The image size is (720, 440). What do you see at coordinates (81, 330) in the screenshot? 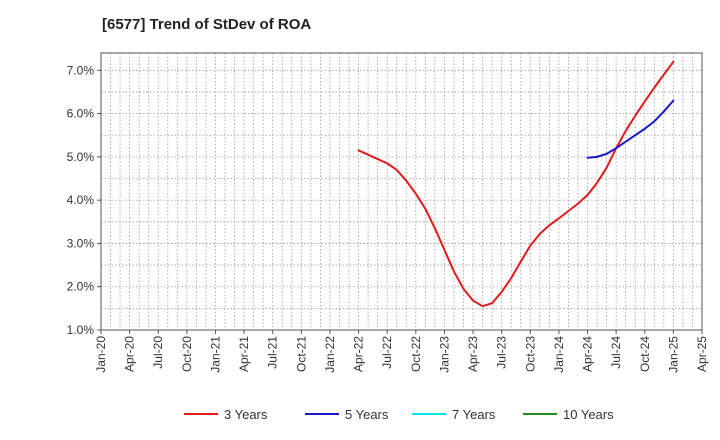
I see `y-tick-label: 1.0%` at bounding box center [81, 330].